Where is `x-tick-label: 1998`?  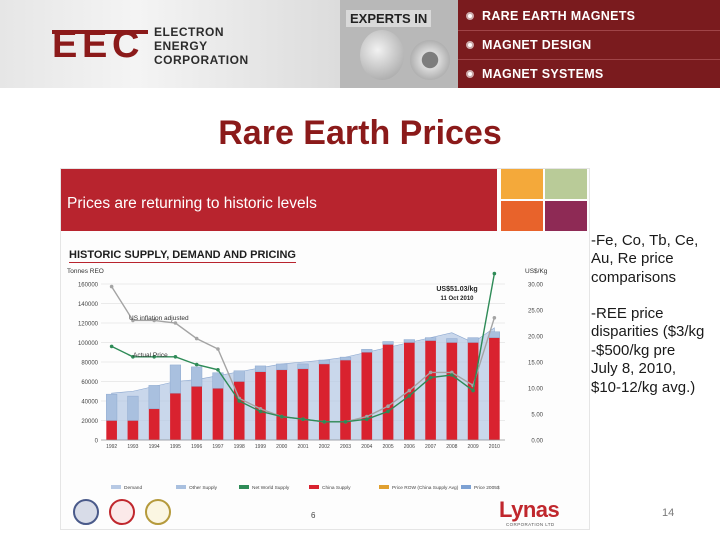 x-tick-label: 1998 is located at coordinates (239, 447).